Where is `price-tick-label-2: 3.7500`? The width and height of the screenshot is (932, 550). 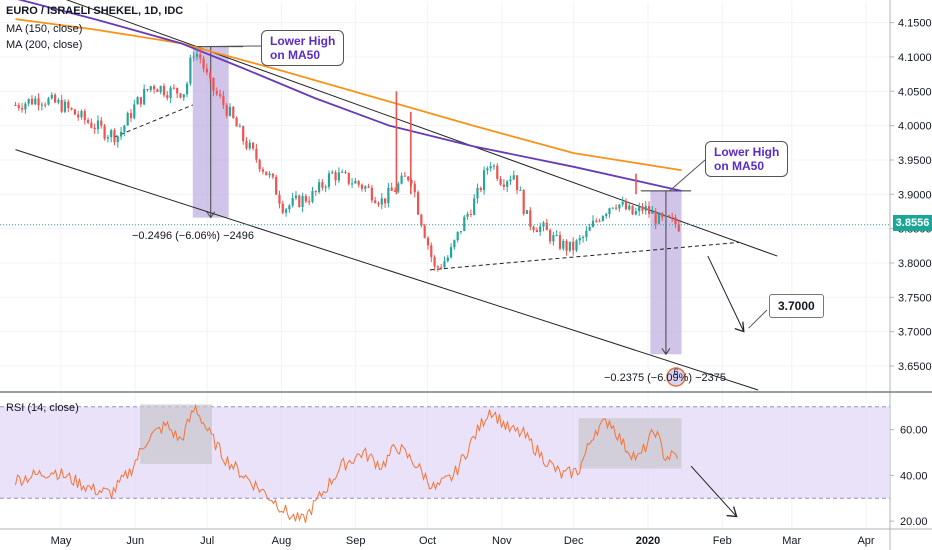 price-tick-label-2: 3.7500 is located at coordinates (915, 298).